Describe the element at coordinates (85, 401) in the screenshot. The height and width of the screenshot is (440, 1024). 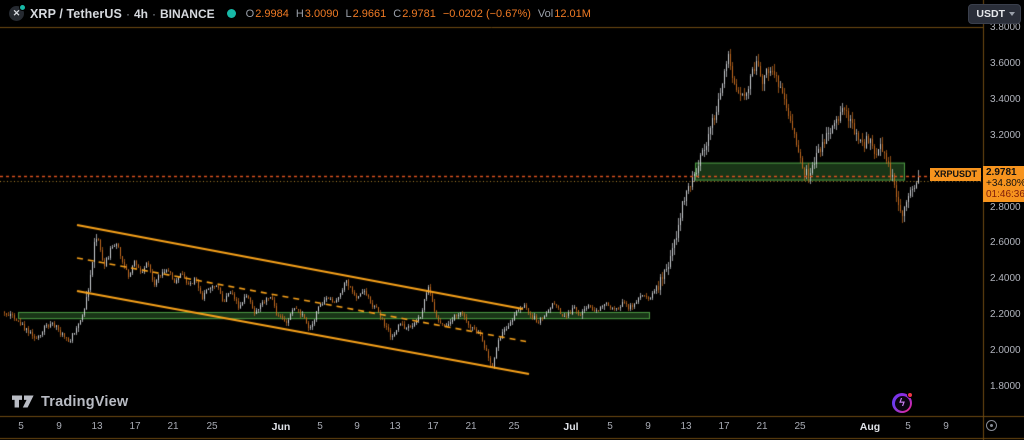
I see `tradingview-logo-text: TradingView` at that location.